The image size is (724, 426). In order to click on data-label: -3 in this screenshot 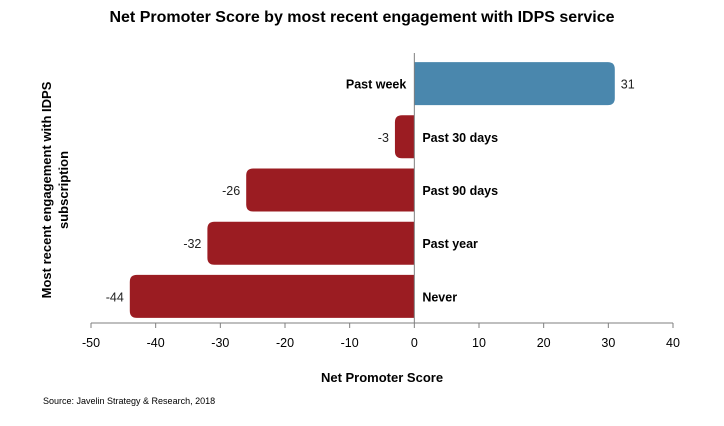, I will do `click(383, 138)`.